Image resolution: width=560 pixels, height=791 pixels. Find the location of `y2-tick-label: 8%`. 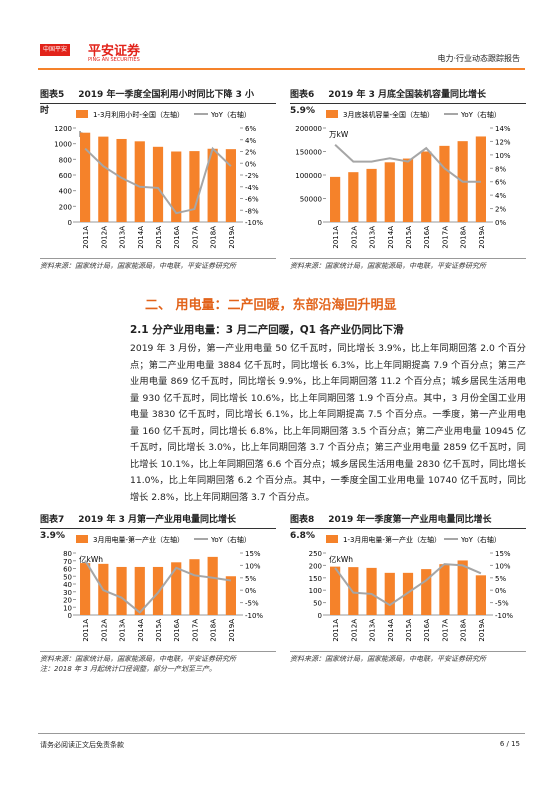

y2-tick-label: 8% is located at coordinates (500, 169).